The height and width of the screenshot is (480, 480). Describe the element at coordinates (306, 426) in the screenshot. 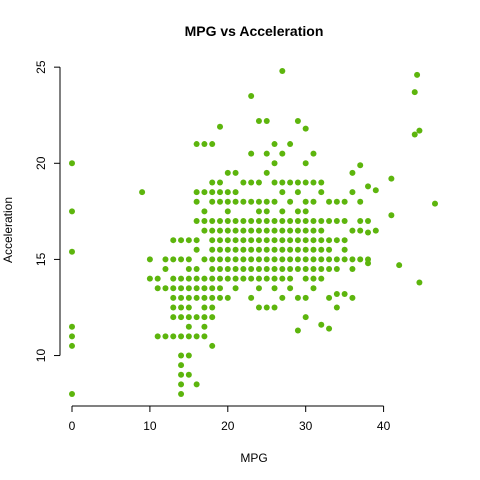

I see `x-tick-label: 30` at that location.